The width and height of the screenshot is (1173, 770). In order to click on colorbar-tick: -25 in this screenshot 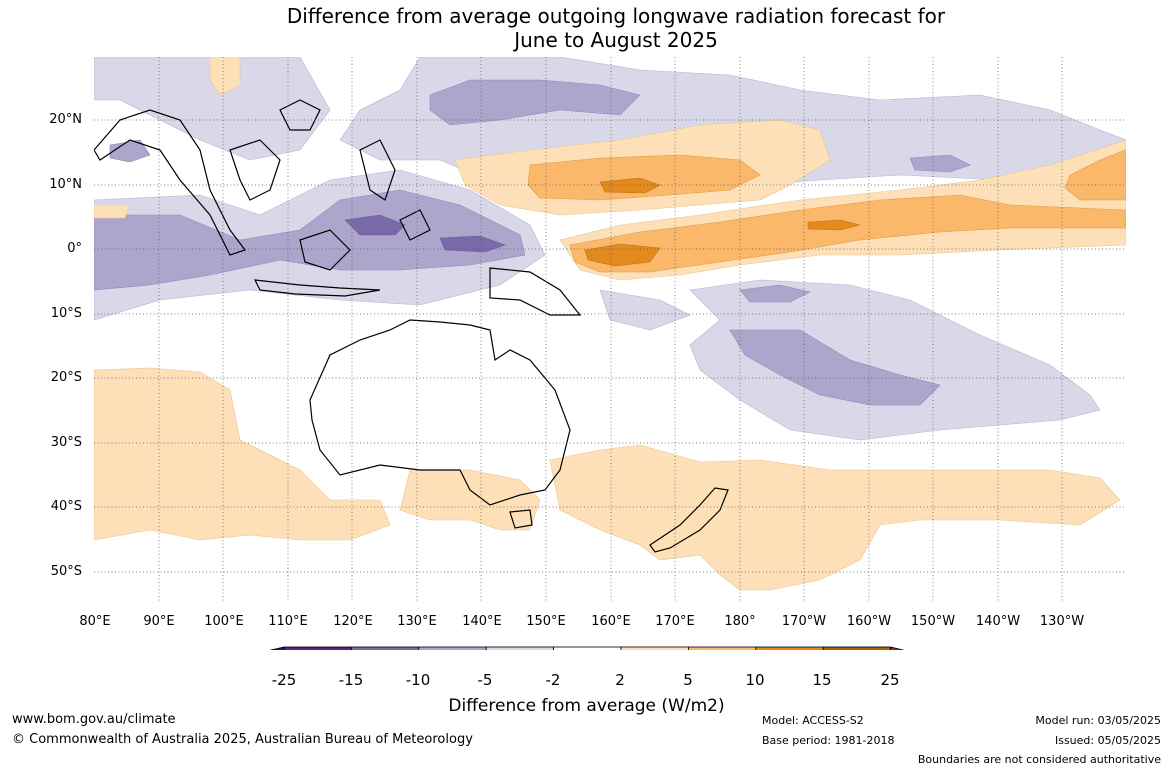, I will do `click(284, 680)`.